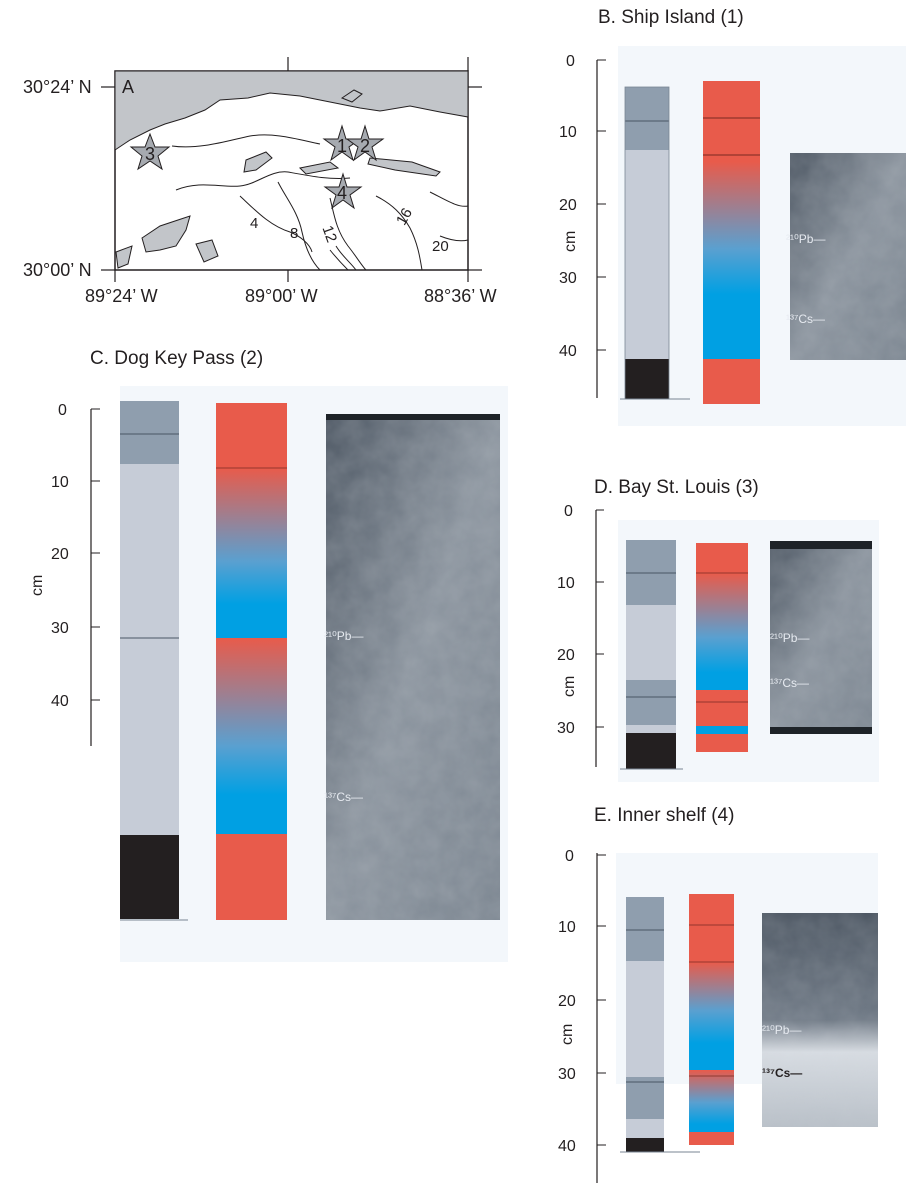 The image size is (906, 1187). Describe the element at coordinates (342, 146) in the screenshot. I see `station-label-1: 1` at that location.